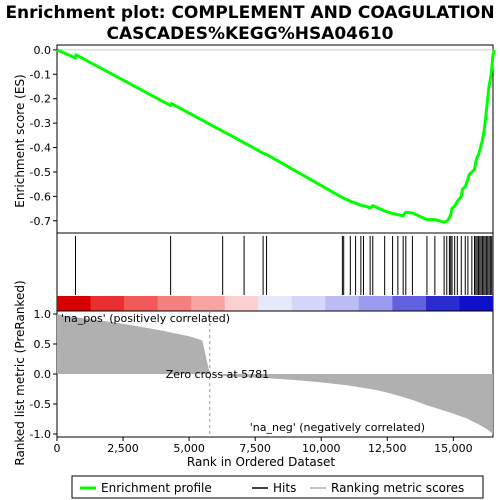 This screenshot has height=500, width=500. I want to click on legend-box, so click(277, 487).